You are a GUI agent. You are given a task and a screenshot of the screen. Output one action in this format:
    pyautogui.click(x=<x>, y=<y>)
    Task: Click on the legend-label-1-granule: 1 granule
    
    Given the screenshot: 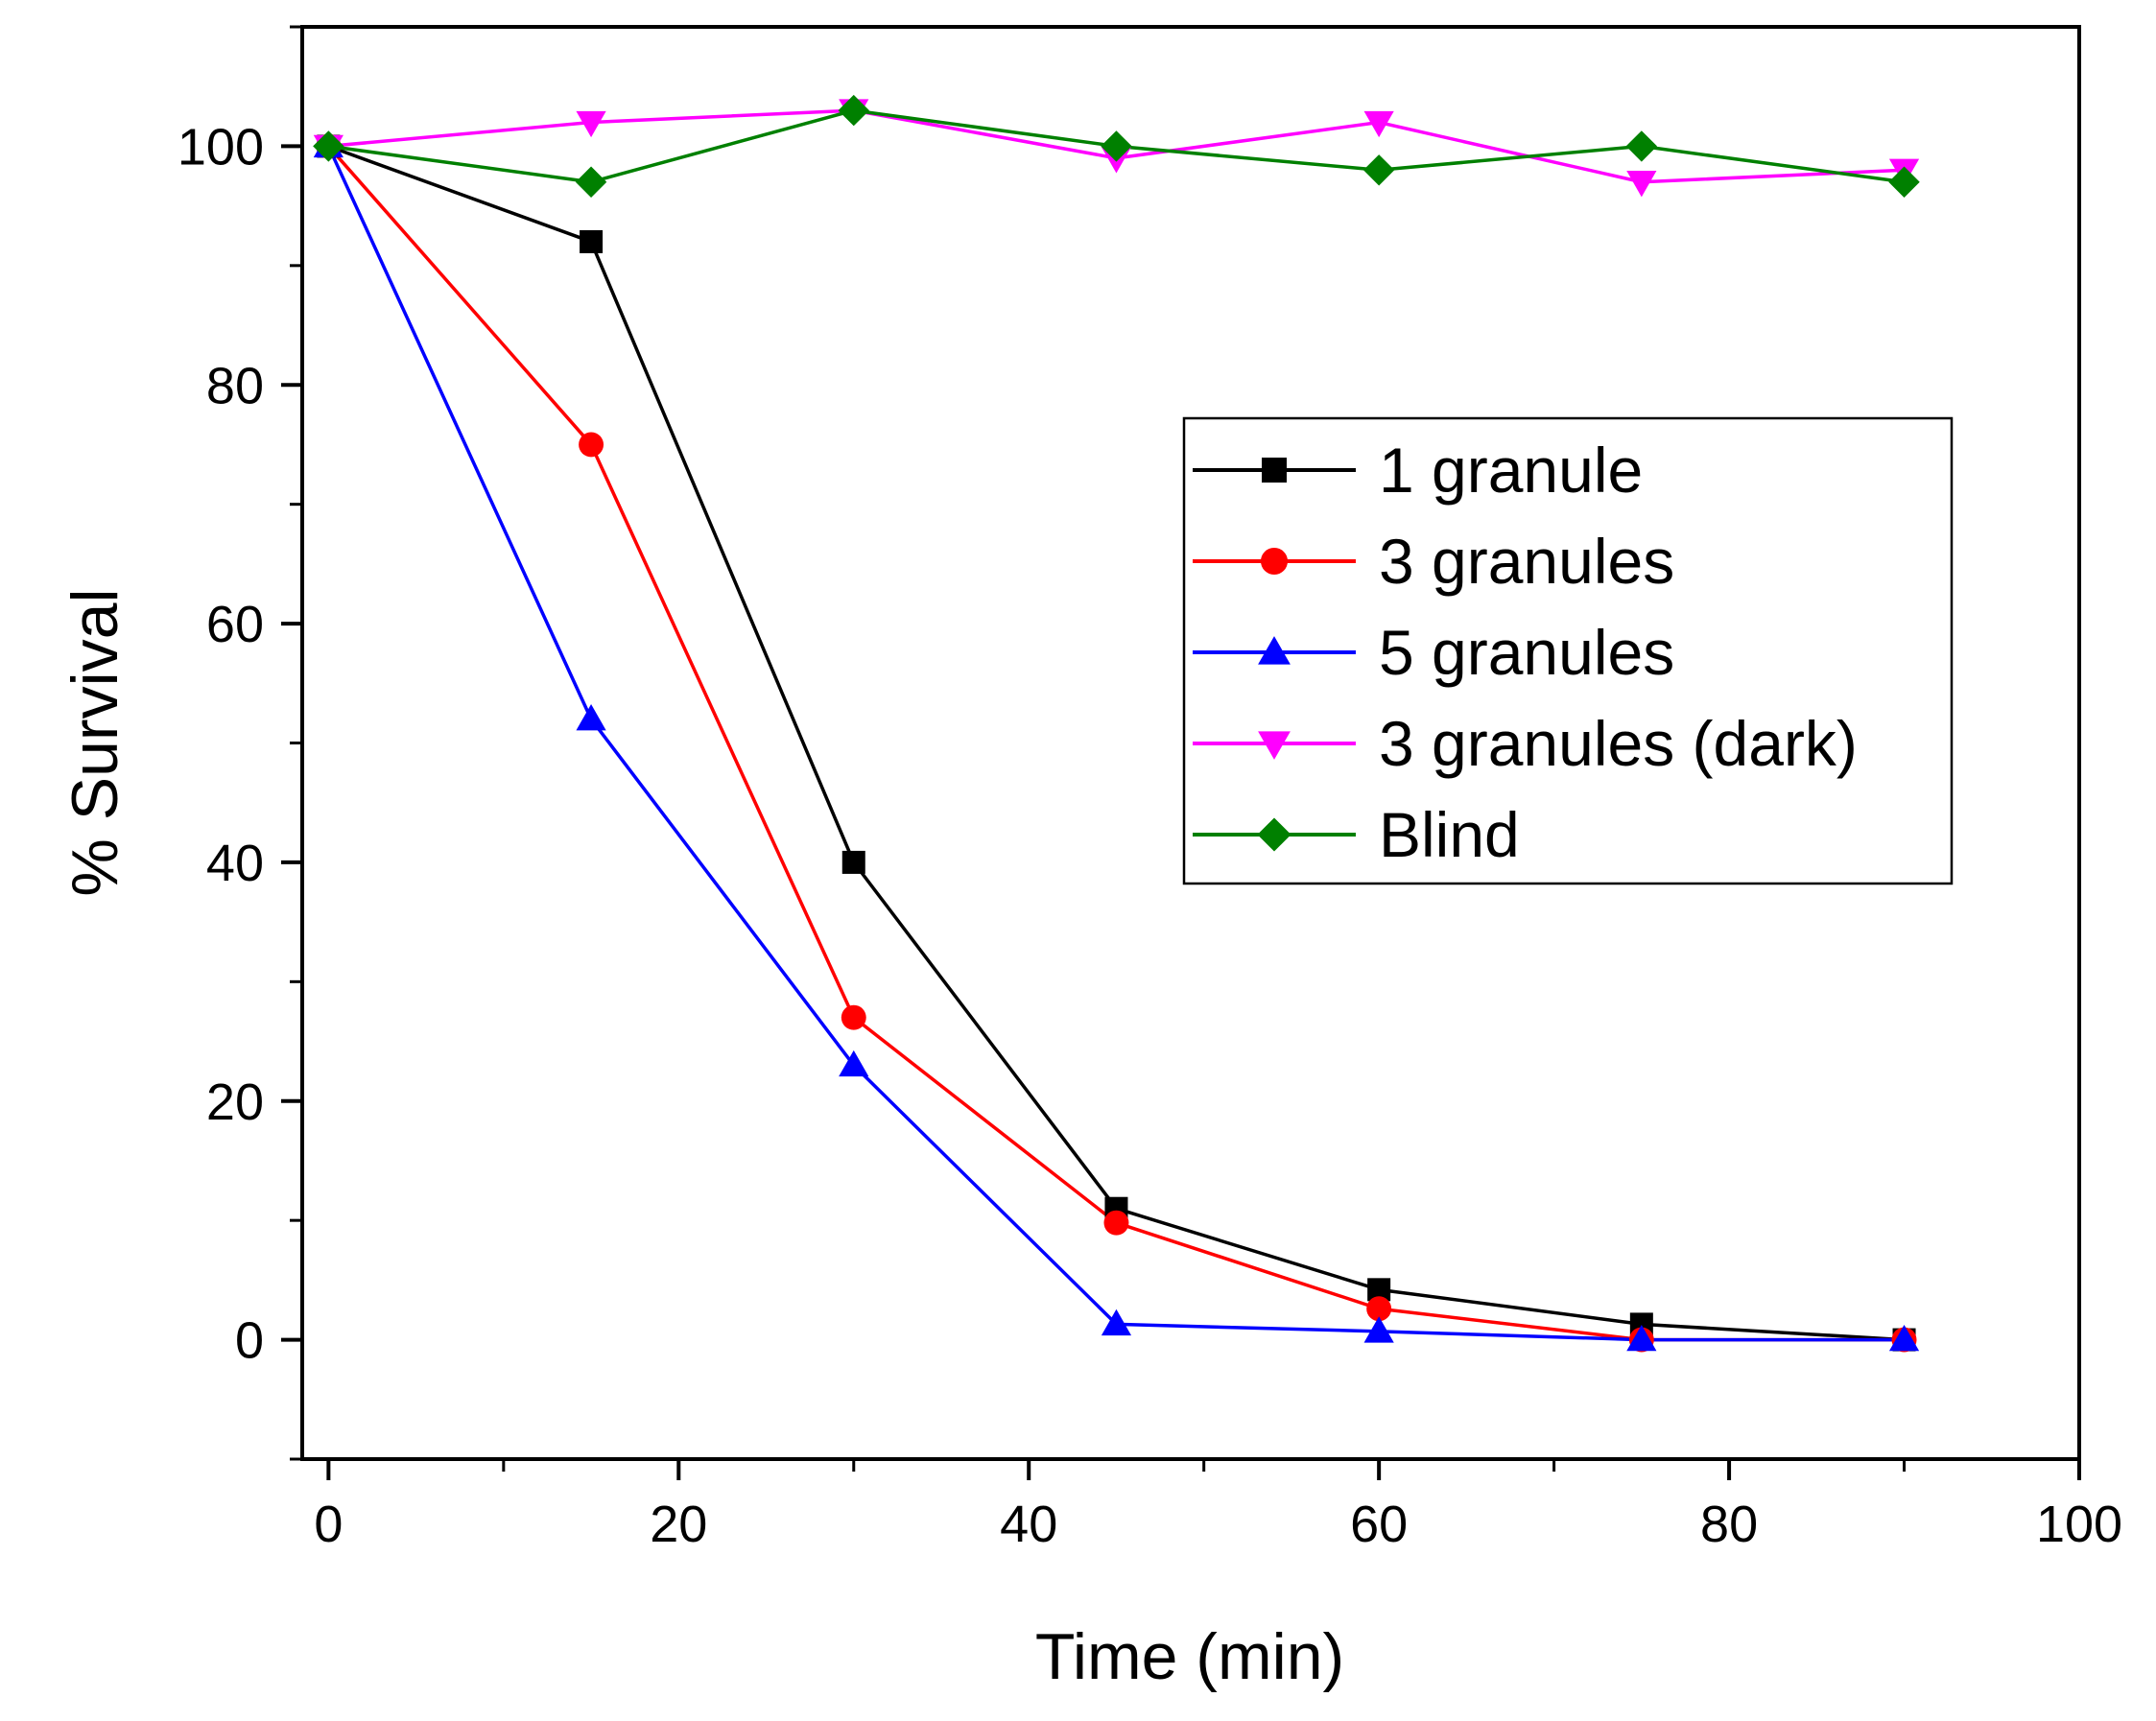 What is the action you would take?
    pyautogui.click(x=1511, y=470)
    